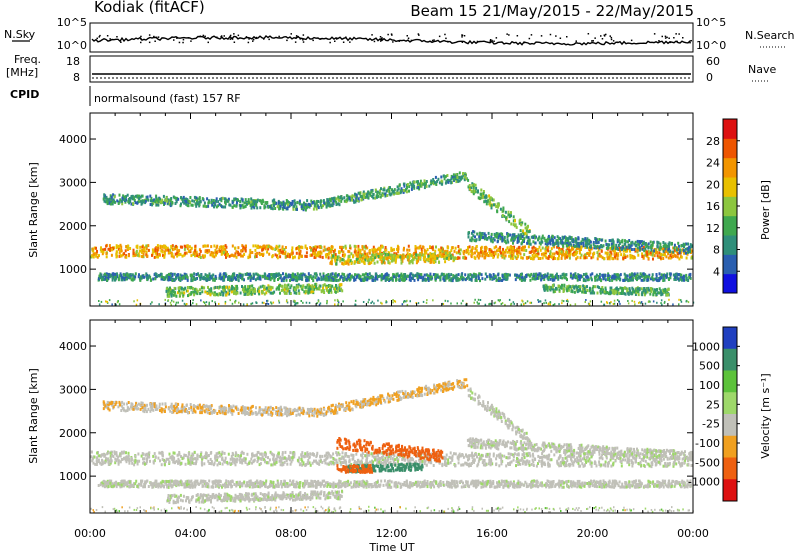 Image resolution: width=800 pixels, height=554 pixels. Describe the element at coordinates (72, 22) in the screenshot. I see `nsky-tick-high: 10^5` at that location.